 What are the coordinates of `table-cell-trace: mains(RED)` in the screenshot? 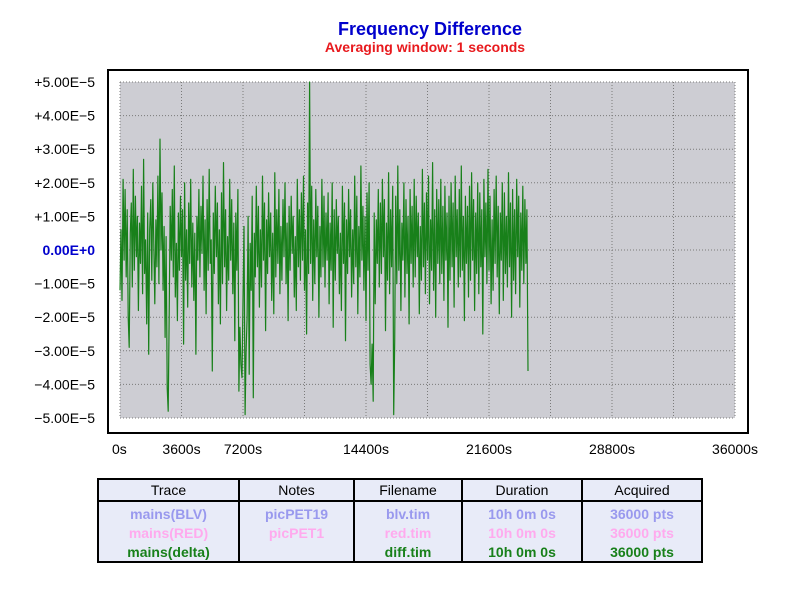 It's located at (168, 532).